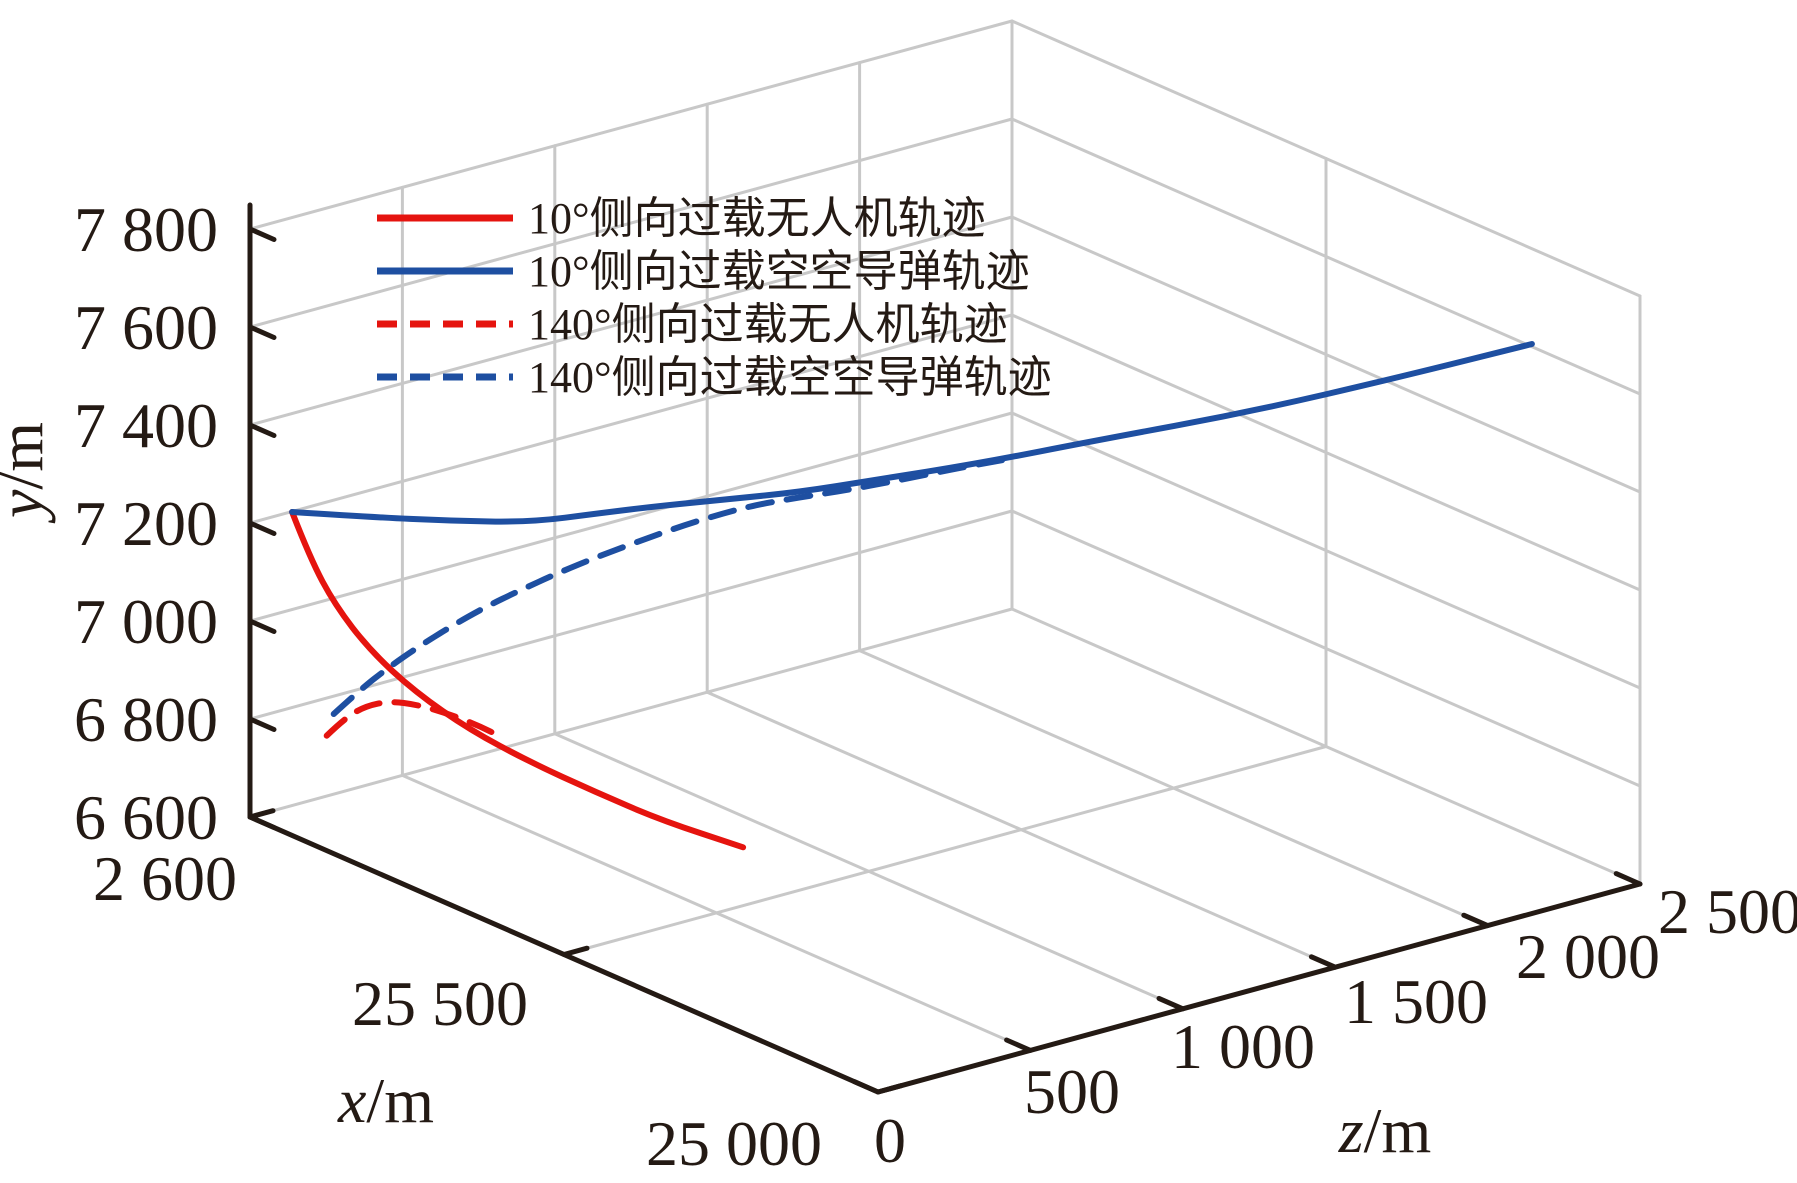 The width and height of the screenshot is (1797, 1183). I want to click on z-axis-line, so click(1259, 988).